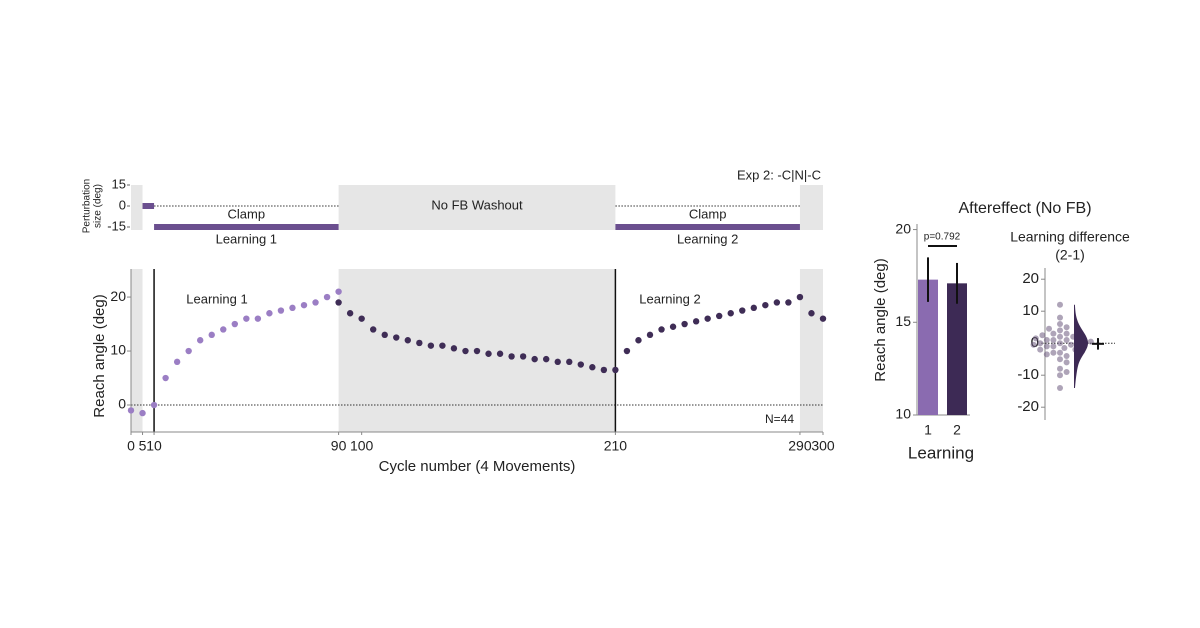  What do you see at coordinates (779, 419) in the screenshot?
I see `sample-size: N=44` at bounding box center [779, 419].